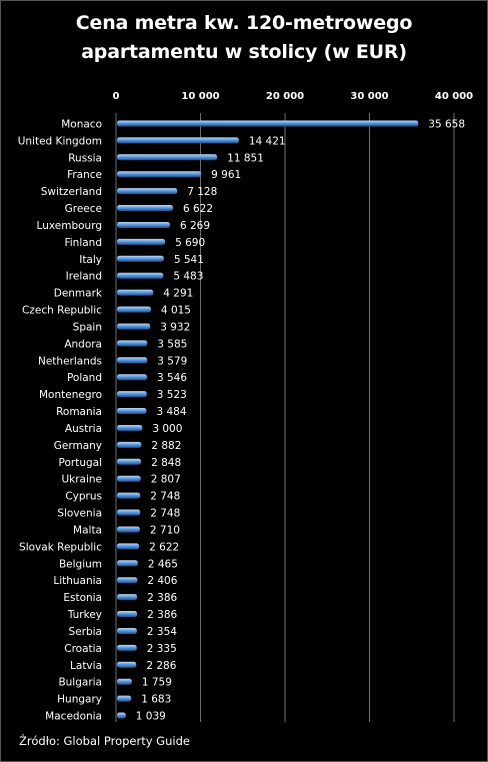 The height and width of the screenshot is (762, 488). I want to click on value-label: 2 622, so click(164, 547).